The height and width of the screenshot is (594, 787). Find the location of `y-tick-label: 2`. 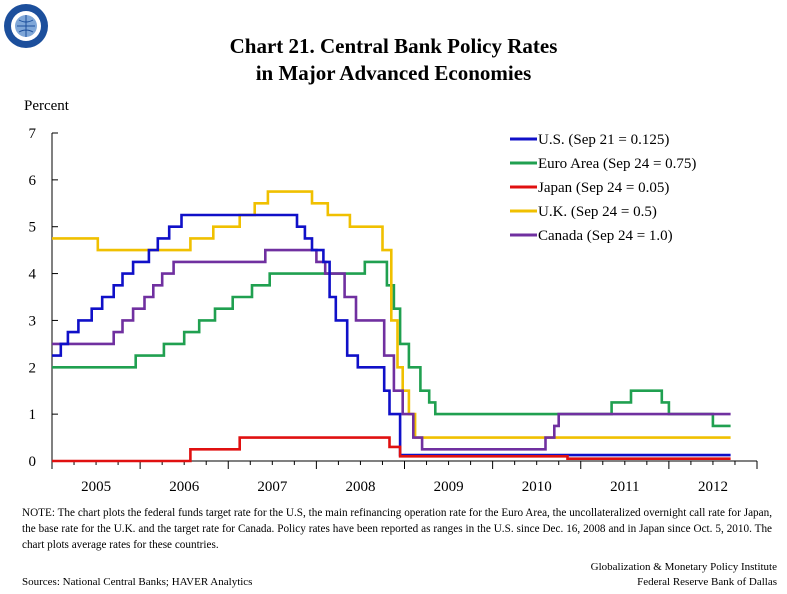

y-tick-label: 2 is located at coordinates (33, 368).